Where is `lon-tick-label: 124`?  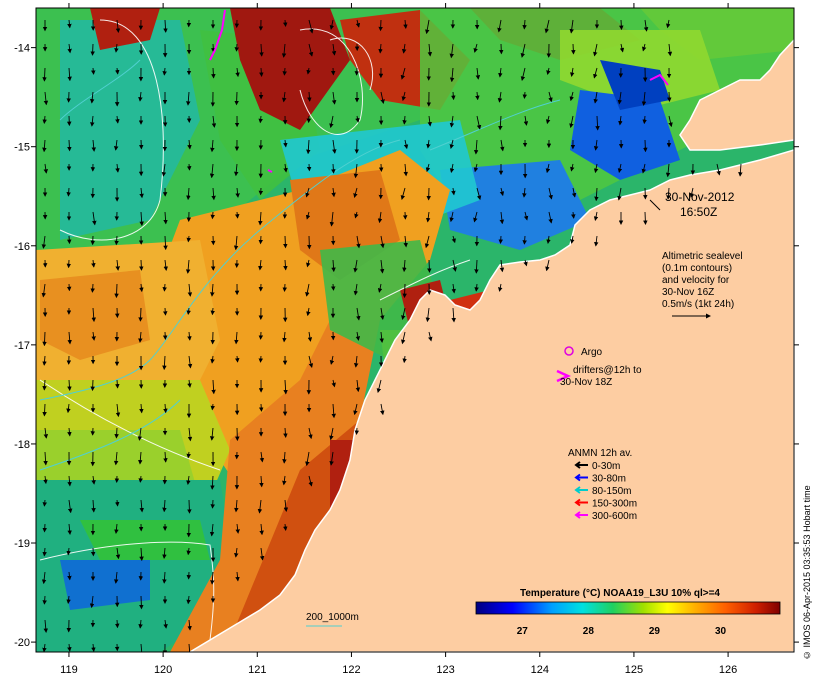
lon-tick-label: 124 is located at coordinates (540, 670).